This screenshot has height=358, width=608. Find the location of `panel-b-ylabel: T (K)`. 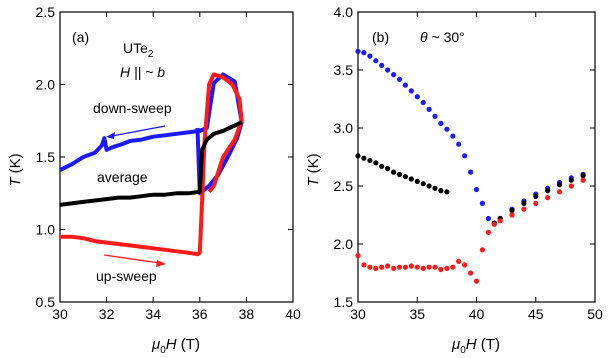

panel-b-ylabel: T (K) is located at coordinates (313, 169).